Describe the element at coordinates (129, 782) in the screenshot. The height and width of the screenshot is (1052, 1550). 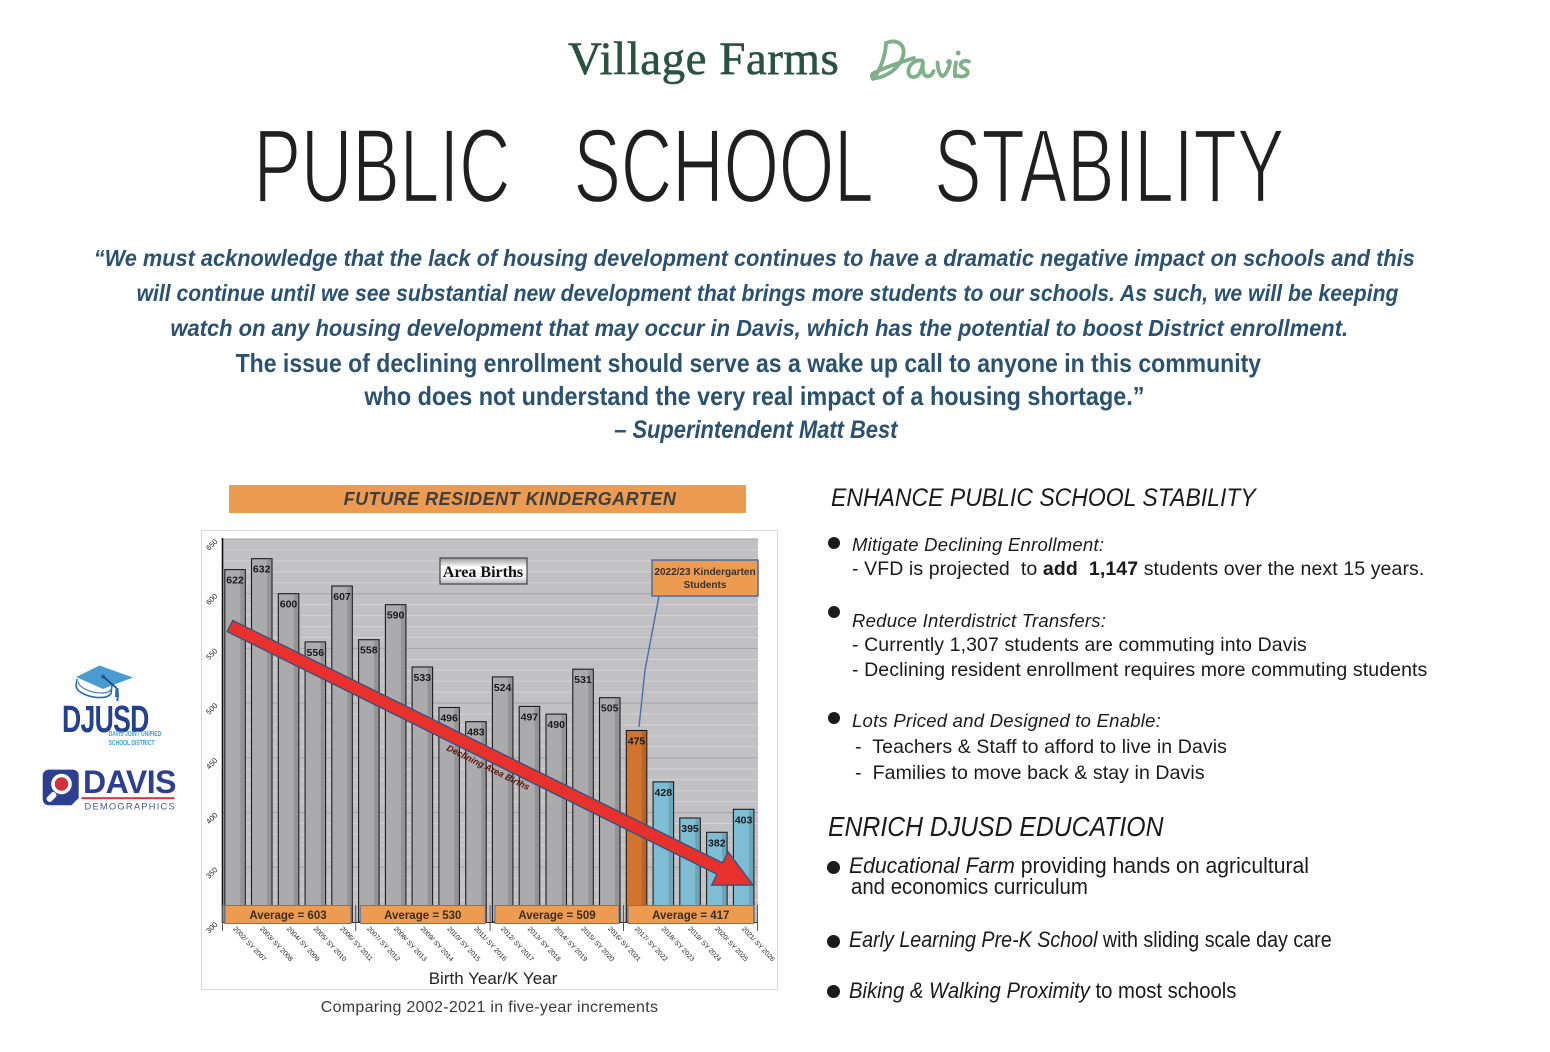
I see `svg-text: DAVIS` at that location.